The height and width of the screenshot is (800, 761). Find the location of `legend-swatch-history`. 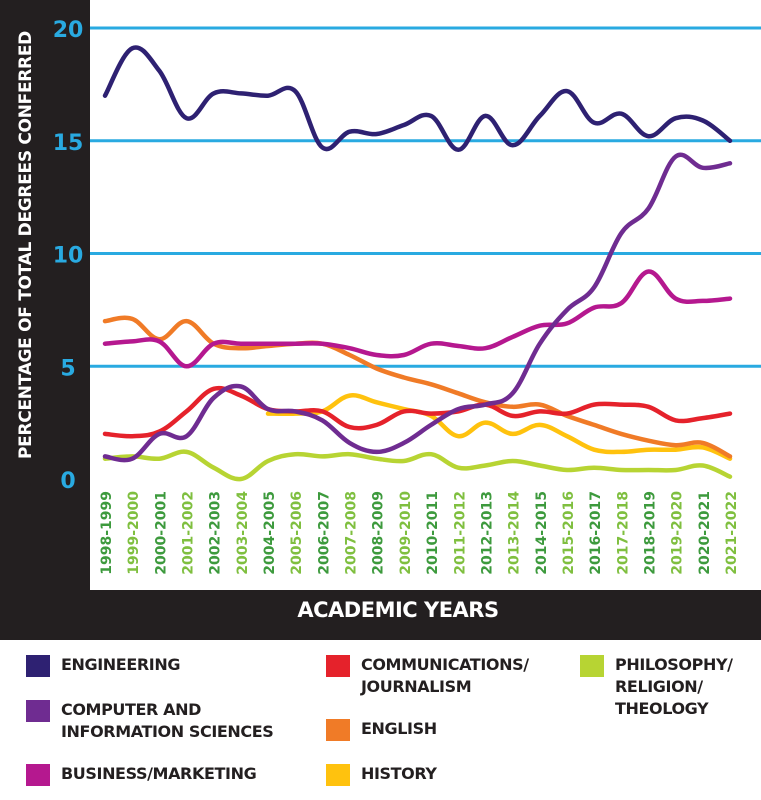

legend-swatch-history is located at coordinates (338, 775).